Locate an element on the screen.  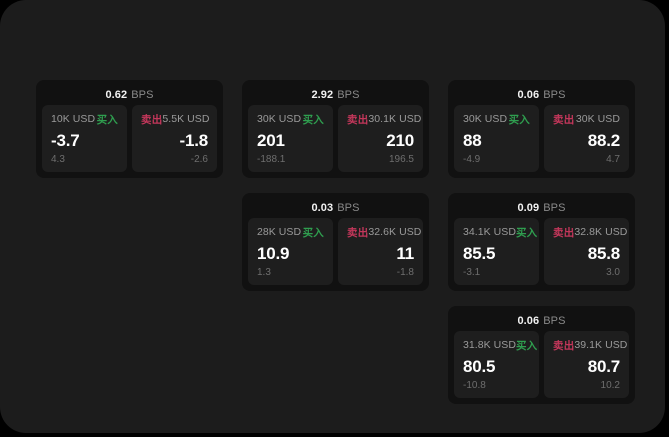
bps-value: 2.92 is located at coordinates (322, 95).